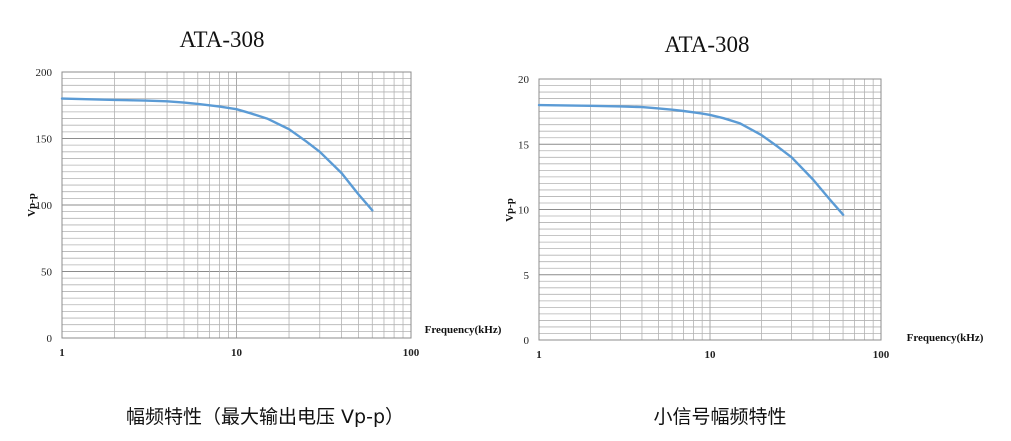  I want to click on y-tick-label: 150, so click(44, 140).